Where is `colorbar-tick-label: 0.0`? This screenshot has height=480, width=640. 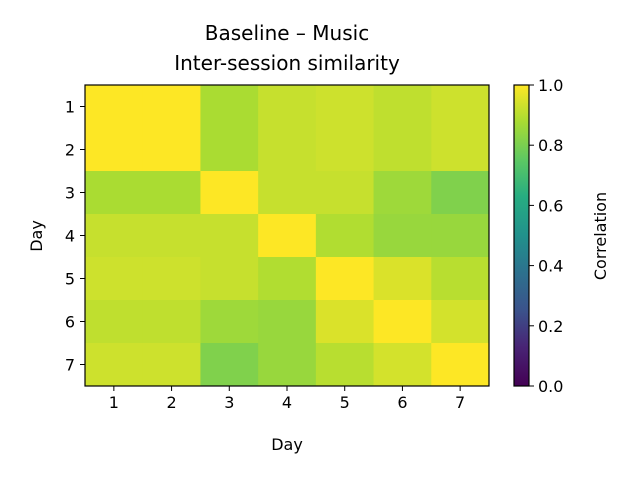 colorbar-tick-label: 0.0 is located at coordinates (550, 386).